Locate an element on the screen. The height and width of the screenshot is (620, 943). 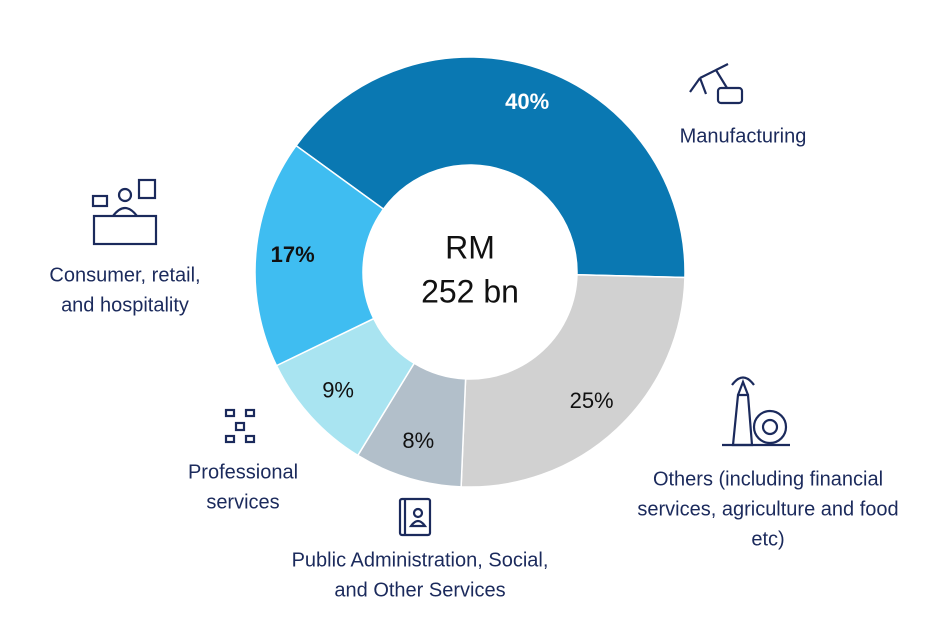
public-icon is located at coordinates (415, 517).